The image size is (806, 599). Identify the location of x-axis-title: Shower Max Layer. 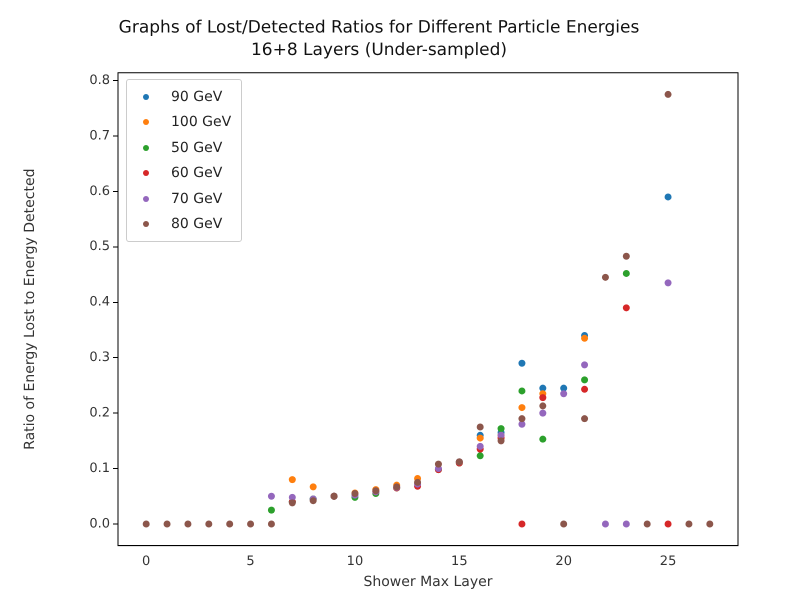
(428, 582).